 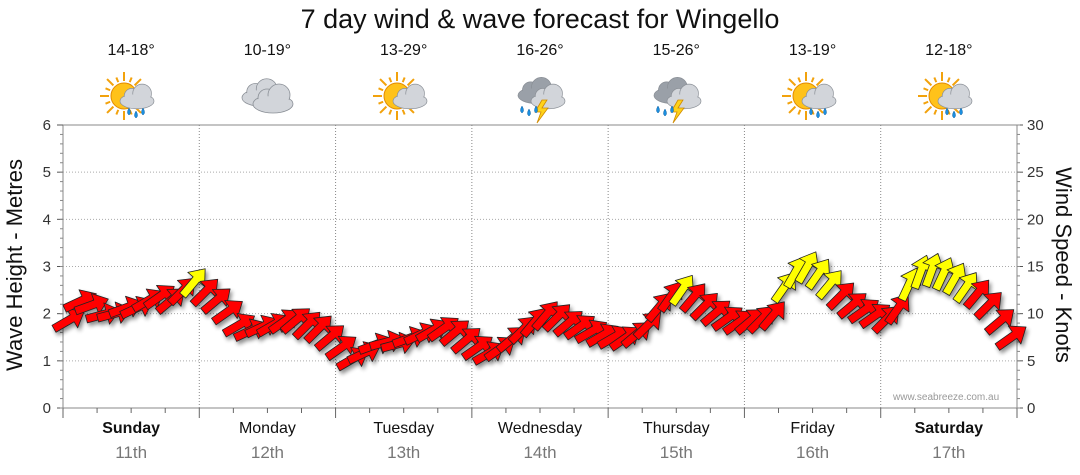 I want to click on day-temperature: 15-26°, so click(x=676, y=50).